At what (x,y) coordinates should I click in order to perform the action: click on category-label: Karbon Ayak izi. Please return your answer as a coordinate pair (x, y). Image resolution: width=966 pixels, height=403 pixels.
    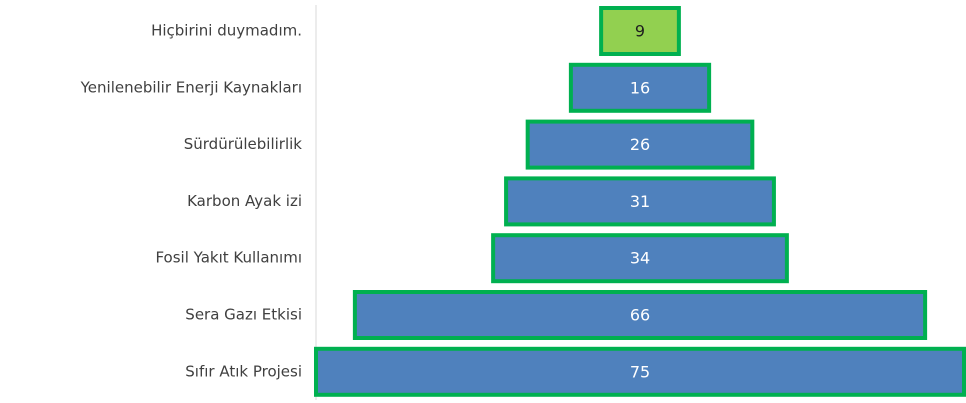
    Looking at the image, I should click on (244, 201).